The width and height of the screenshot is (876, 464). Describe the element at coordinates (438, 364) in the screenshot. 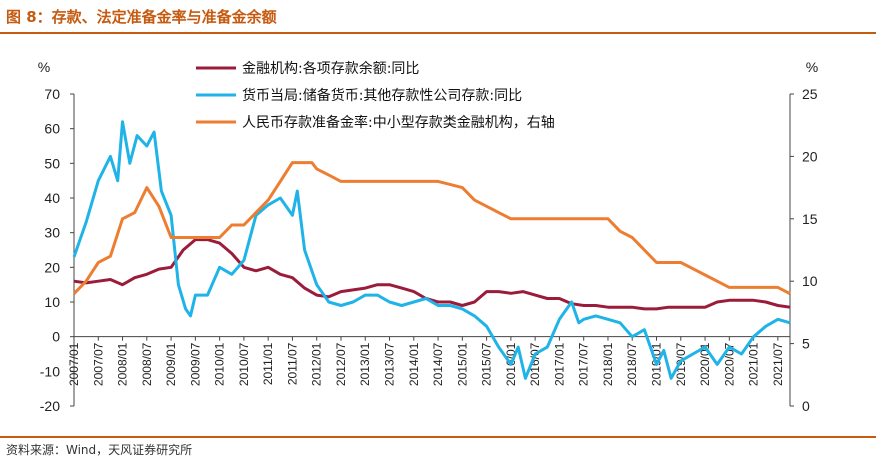

I see `x-tick-label: 2014/07` at that location.